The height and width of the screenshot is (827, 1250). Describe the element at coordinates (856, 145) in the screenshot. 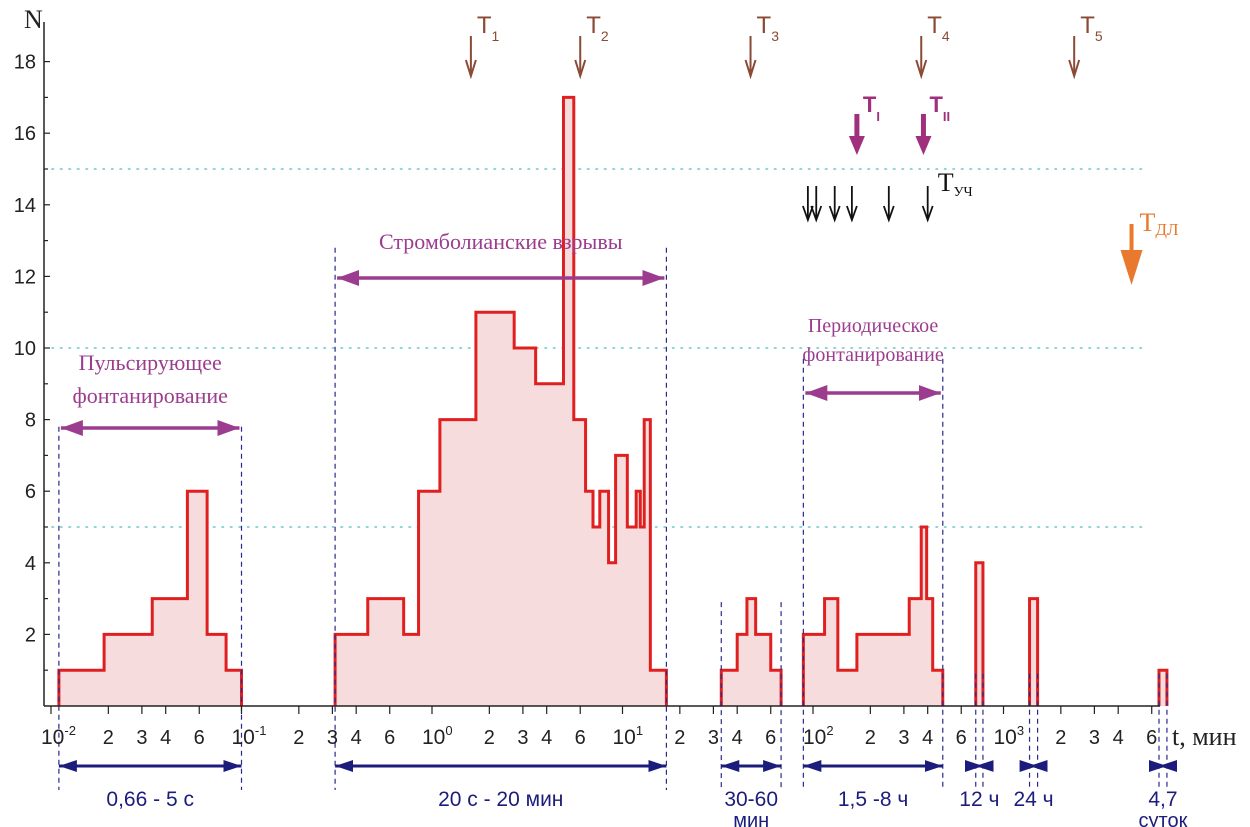

I see `marker-head-I` at that location.